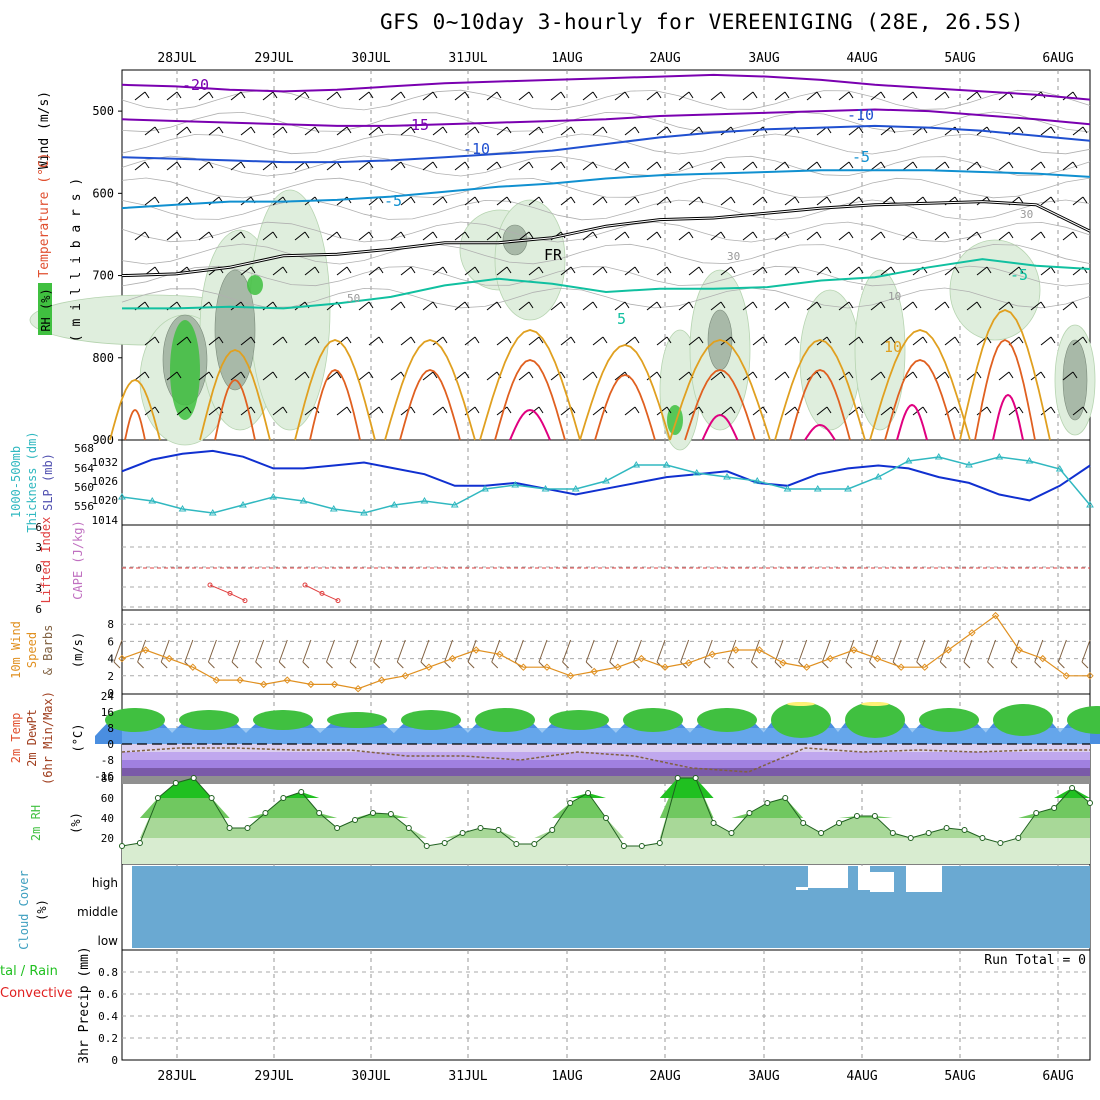  What do you see at coordinates (105, 500) in the screenshot?
I see `slp-tick-label: 1020` at bounding box center [105, 500].